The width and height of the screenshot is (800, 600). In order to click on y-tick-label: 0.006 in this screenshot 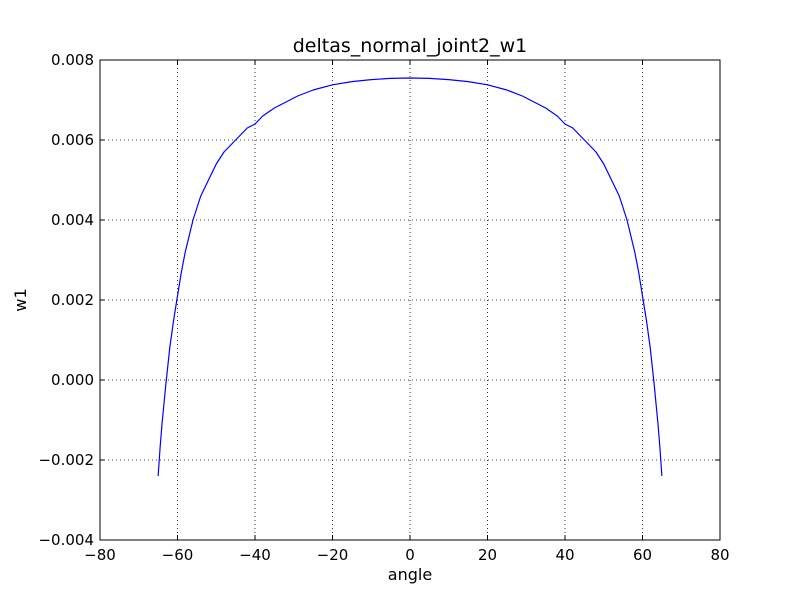, I will do `click(72, 140)`.